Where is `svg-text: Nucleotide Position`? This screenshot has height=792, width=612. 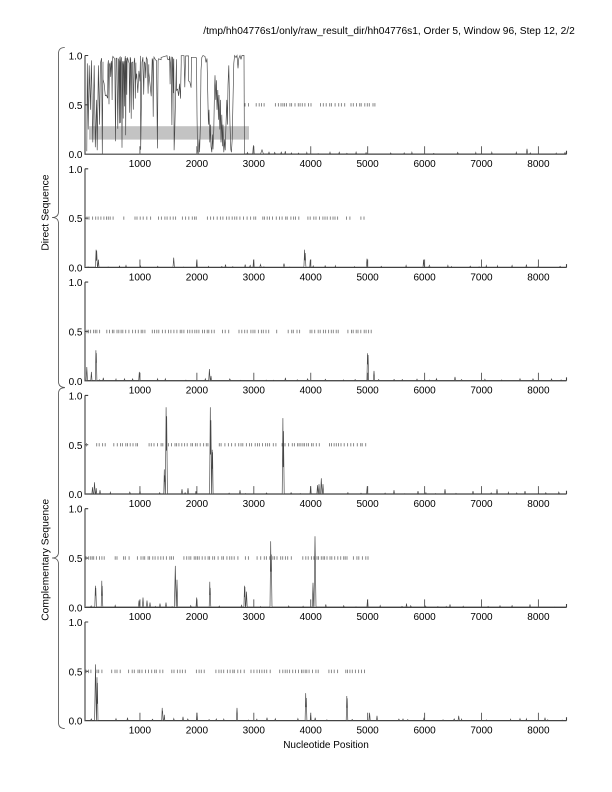
svg-text: Nucleotide Position is located at coordinates (326, 745).